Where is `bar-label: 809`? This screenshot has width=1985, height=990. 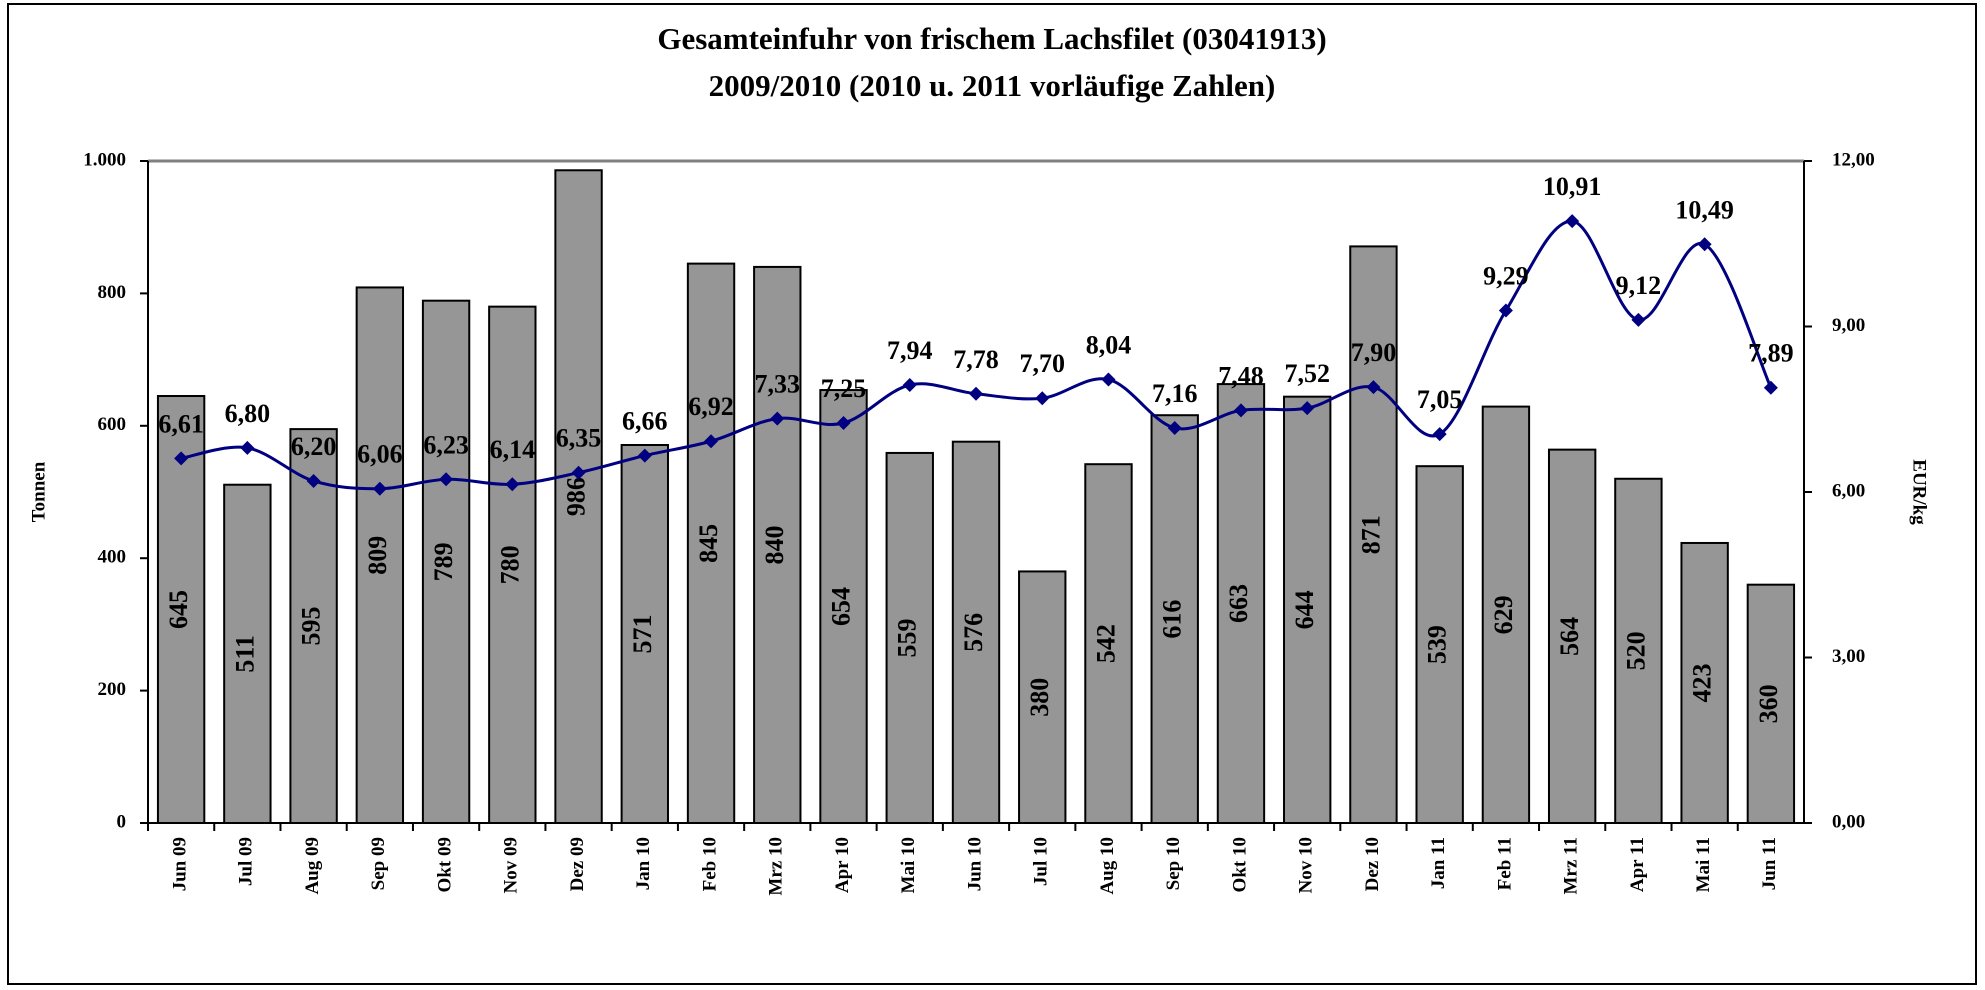 bar-label: 809 is located at coordinates (377, 555).